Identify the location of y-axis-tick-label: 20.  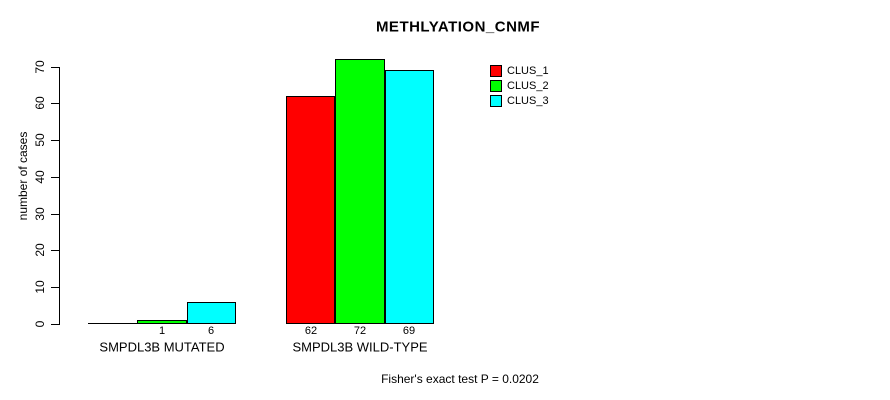
(40, 250).